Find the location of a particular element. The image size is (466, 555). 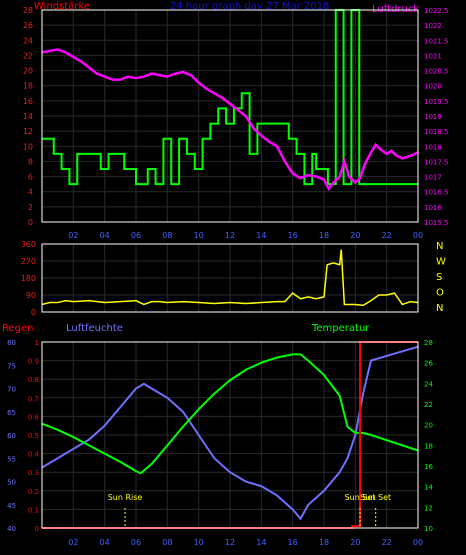

wind-y-tick: 24 is located at coordinates (28, 40).